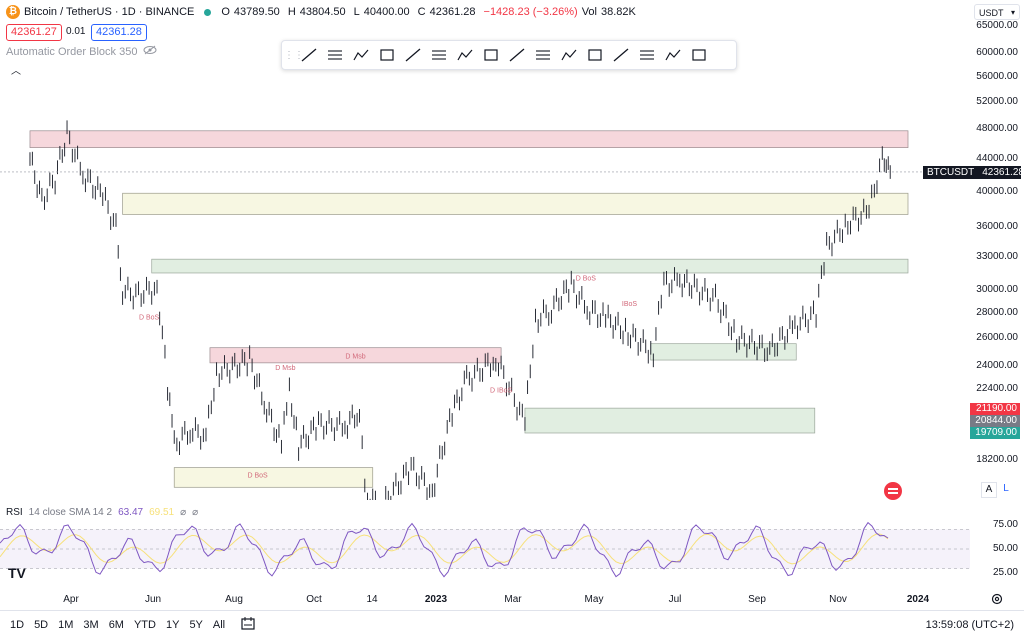  What do you see at coordinates (997, 102) in the screenshot?
I see `y-tick-label: 52000.00` at bounding box center [997, 102].